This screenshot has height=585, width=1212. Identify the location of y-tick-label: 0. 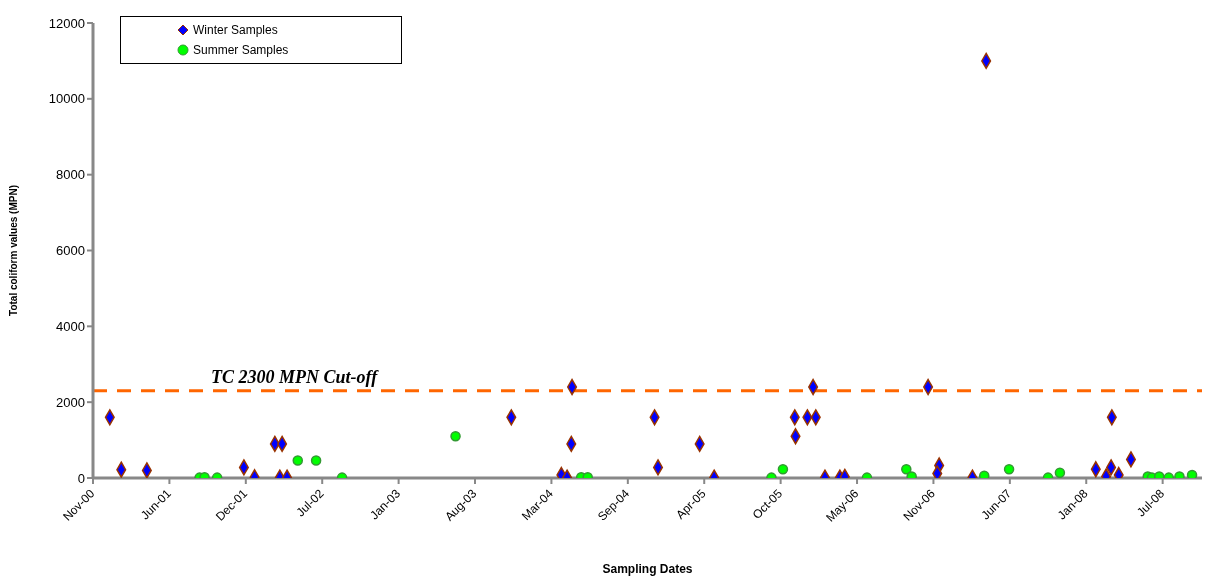
(81, 478).